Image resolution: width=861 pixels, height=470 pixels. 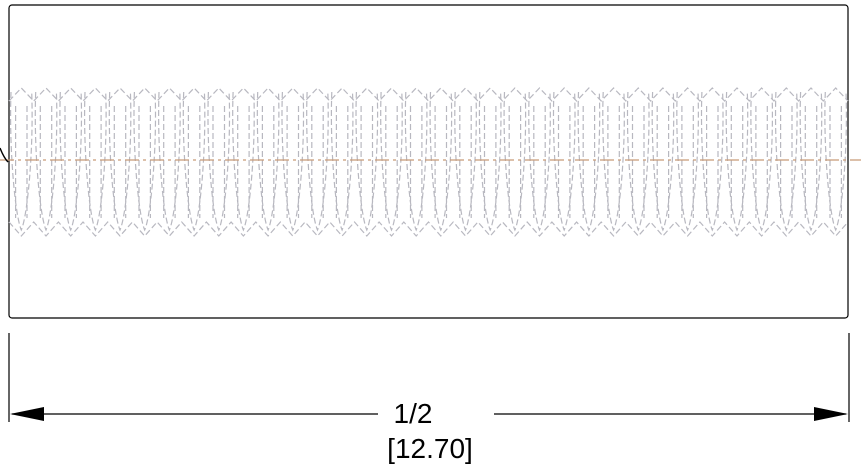 What do you see at coordinates (27, 414) in the screenshot?
I see `arrowhead-left` at bounding box center [27, 414].